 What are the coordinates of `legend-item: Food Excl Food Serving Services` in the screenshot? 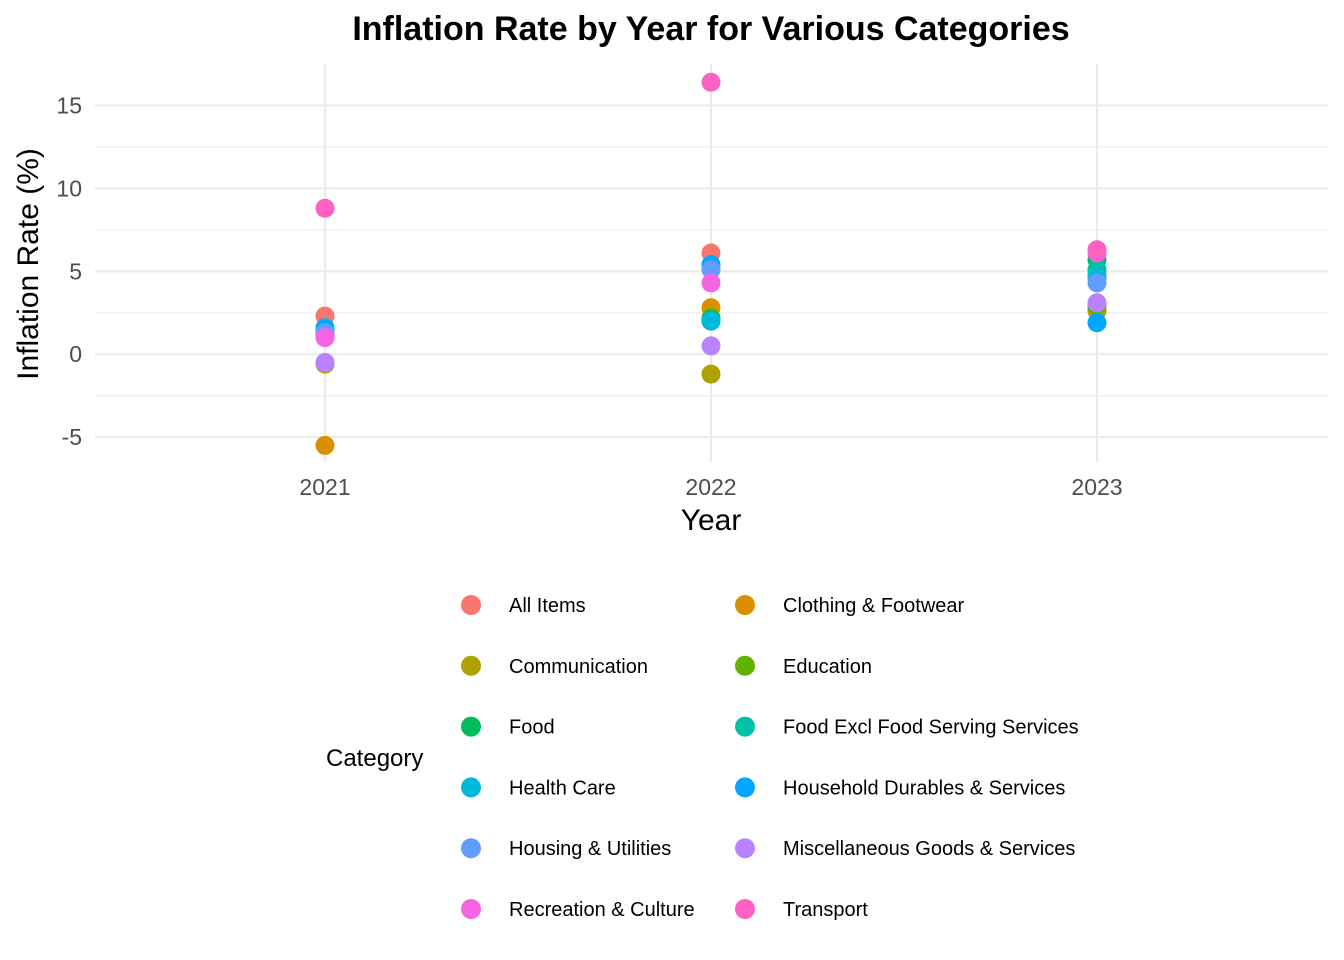 It's located at (907, 727).